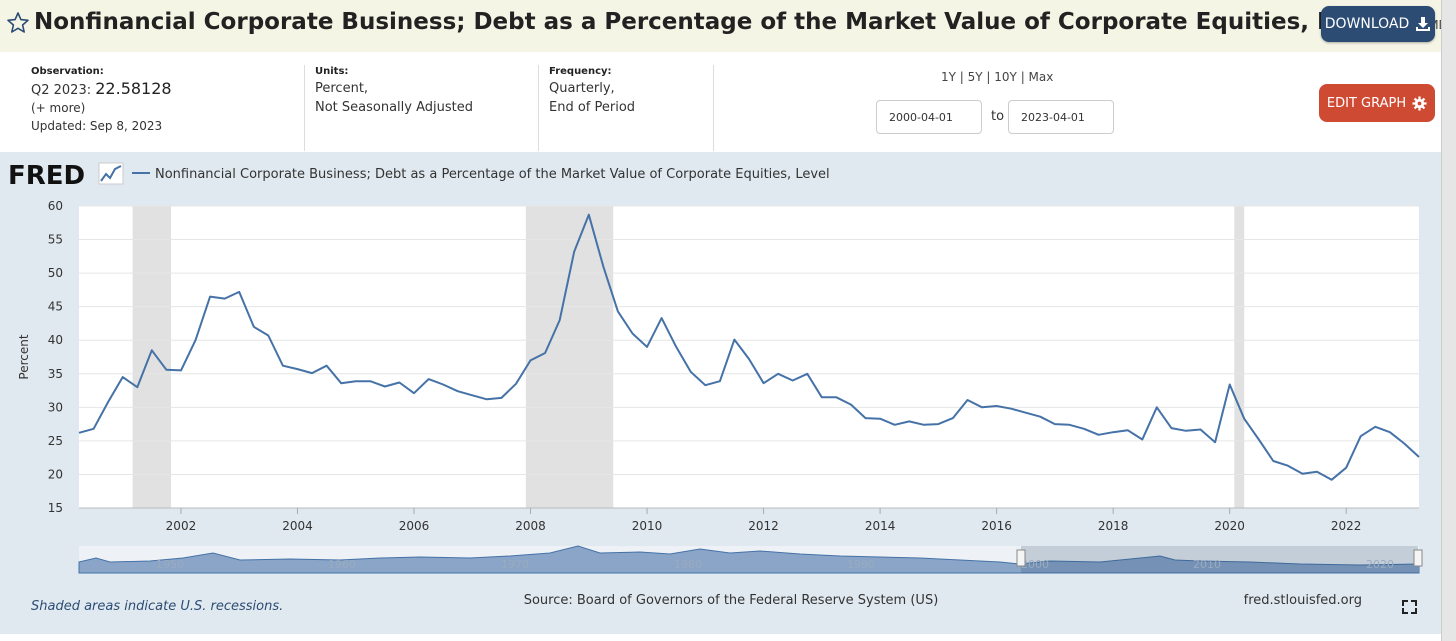 The image size is (1456, 641). Describe the element at coordinates (1423, 24) in the screenshot. I see `download-icon` at that location.